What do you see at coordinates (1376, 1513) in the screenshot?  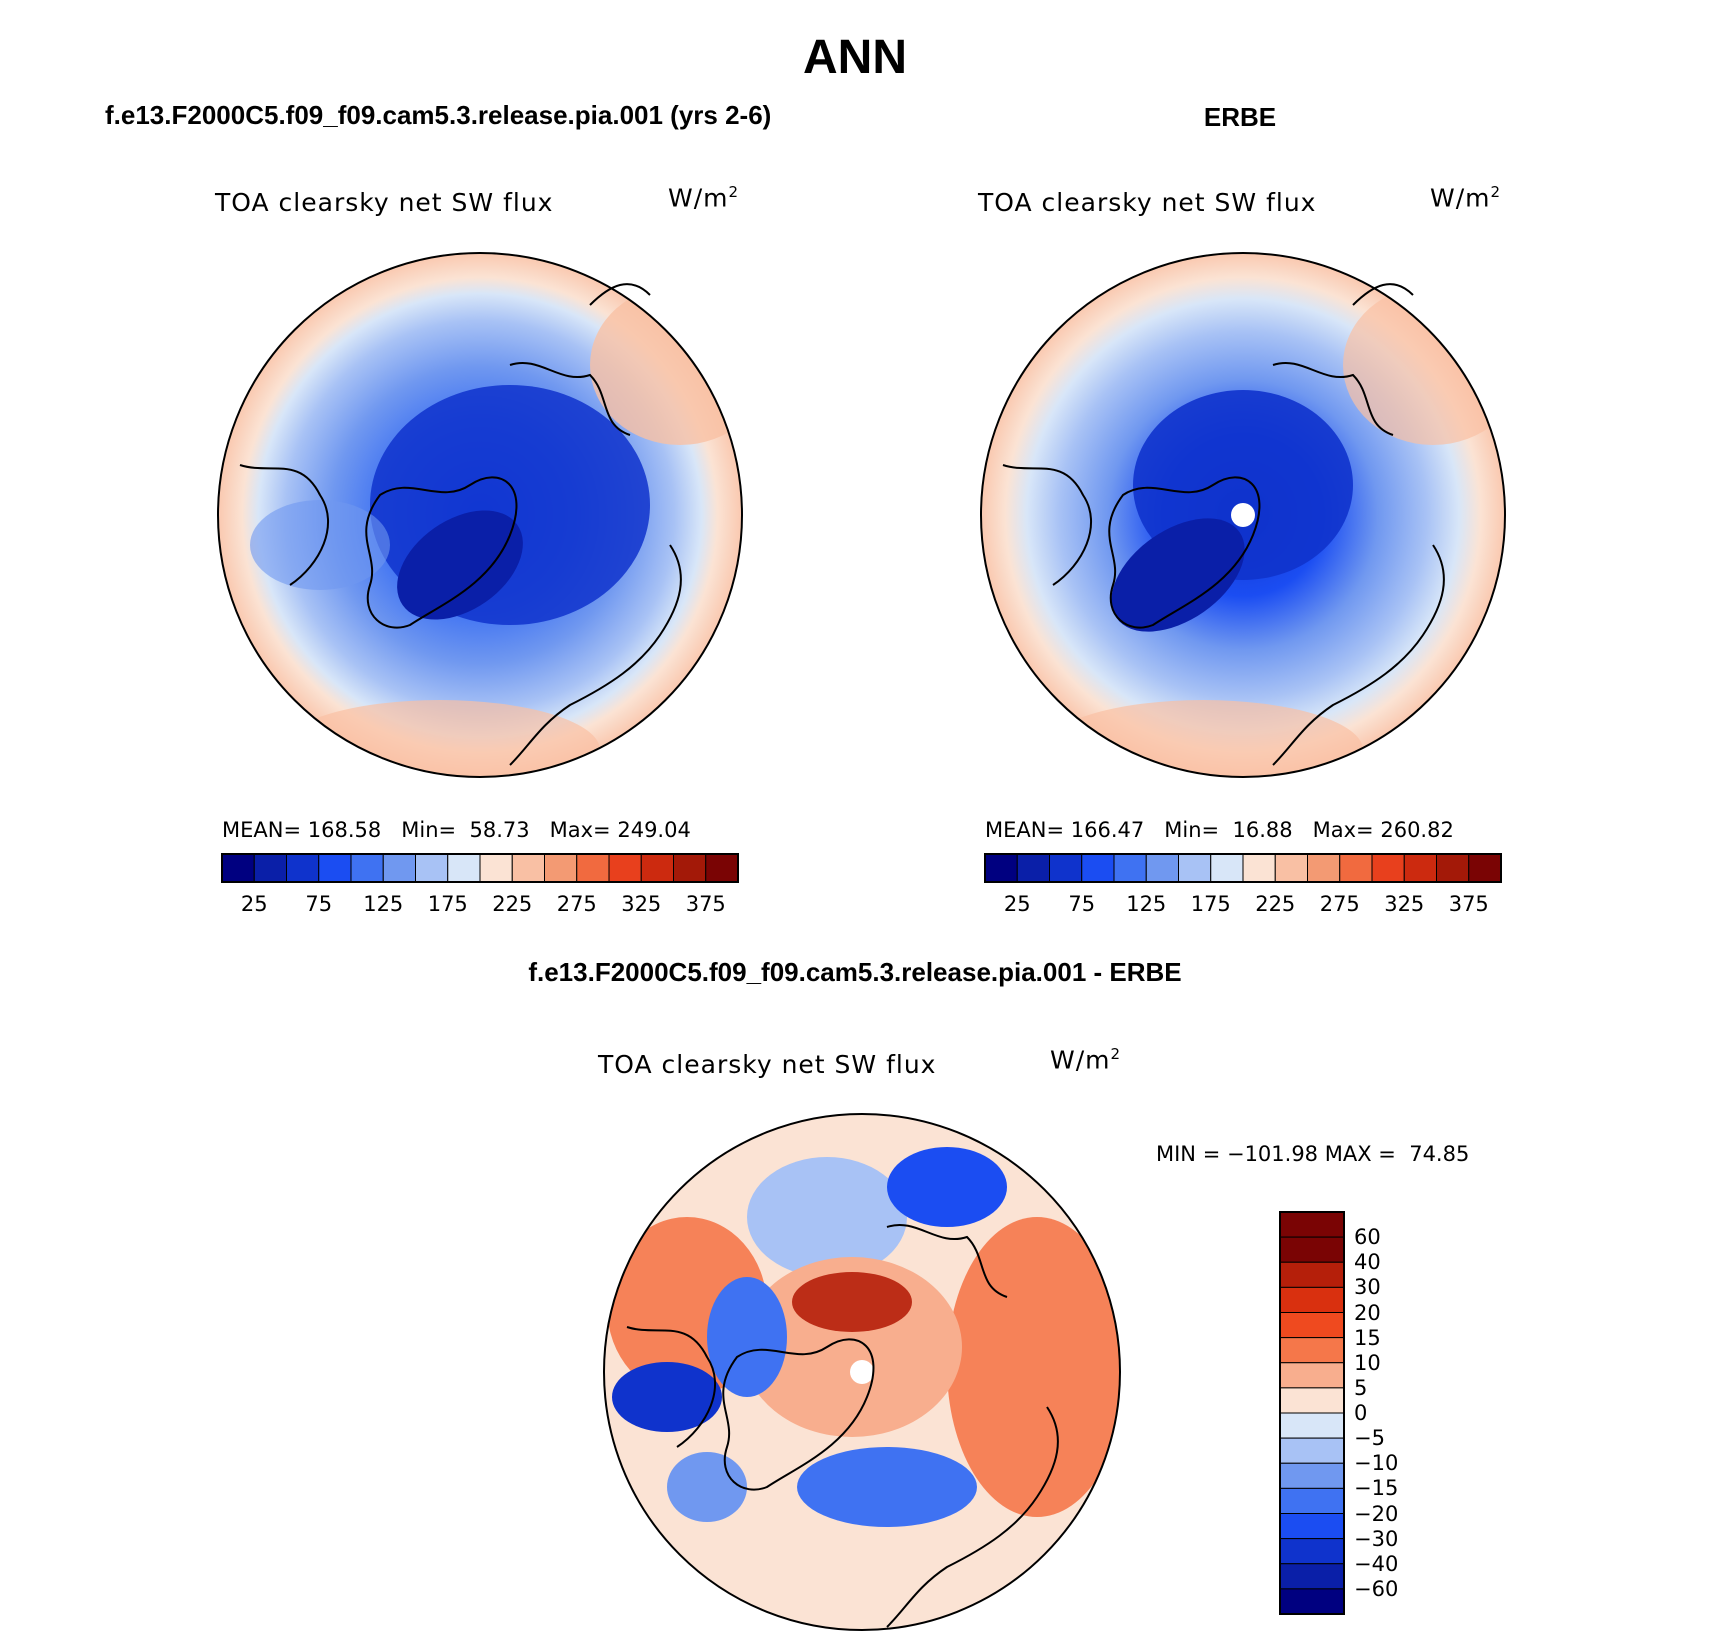 I see `colorbar-tick-label: −20` at bounding box center [1376, 1513].